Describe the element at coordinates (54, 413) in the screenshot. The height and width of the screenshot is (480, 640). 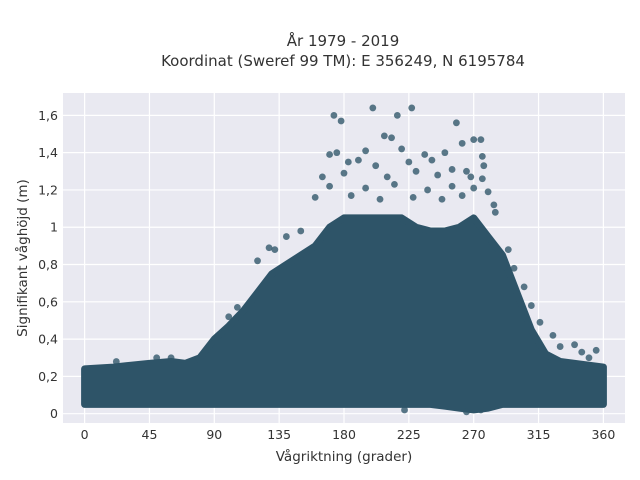
I see `y-tick-label: 0` at that location.